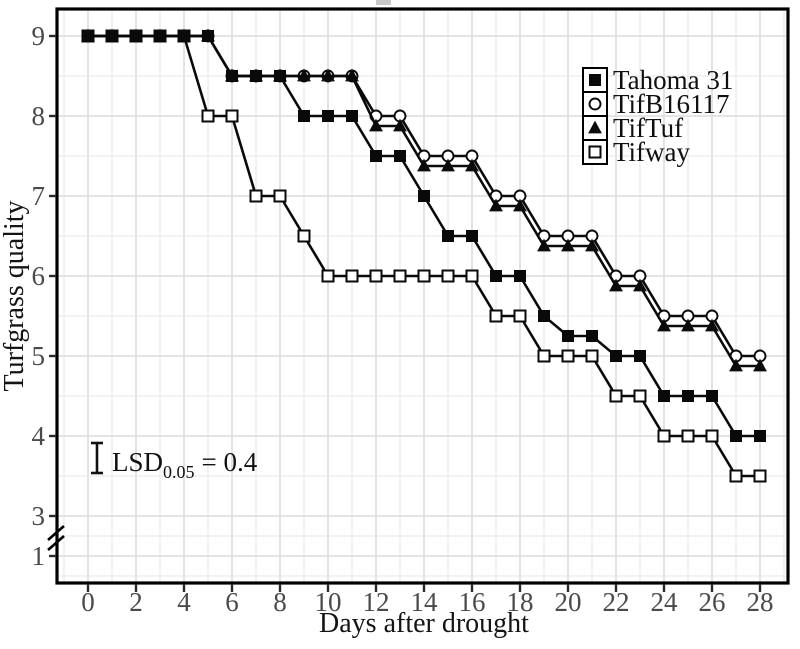 This screenshot has width=800, height=649. I want to click on cropped-title-fragment, so click(383, 2).